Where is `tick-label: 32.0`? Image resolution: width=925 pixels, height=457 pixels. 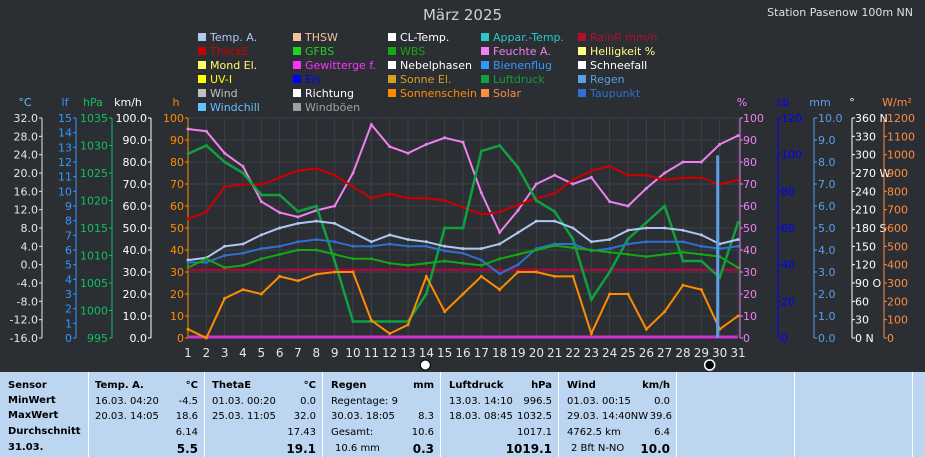
tick-label: 32.0 is located at coordinates (26, 118).